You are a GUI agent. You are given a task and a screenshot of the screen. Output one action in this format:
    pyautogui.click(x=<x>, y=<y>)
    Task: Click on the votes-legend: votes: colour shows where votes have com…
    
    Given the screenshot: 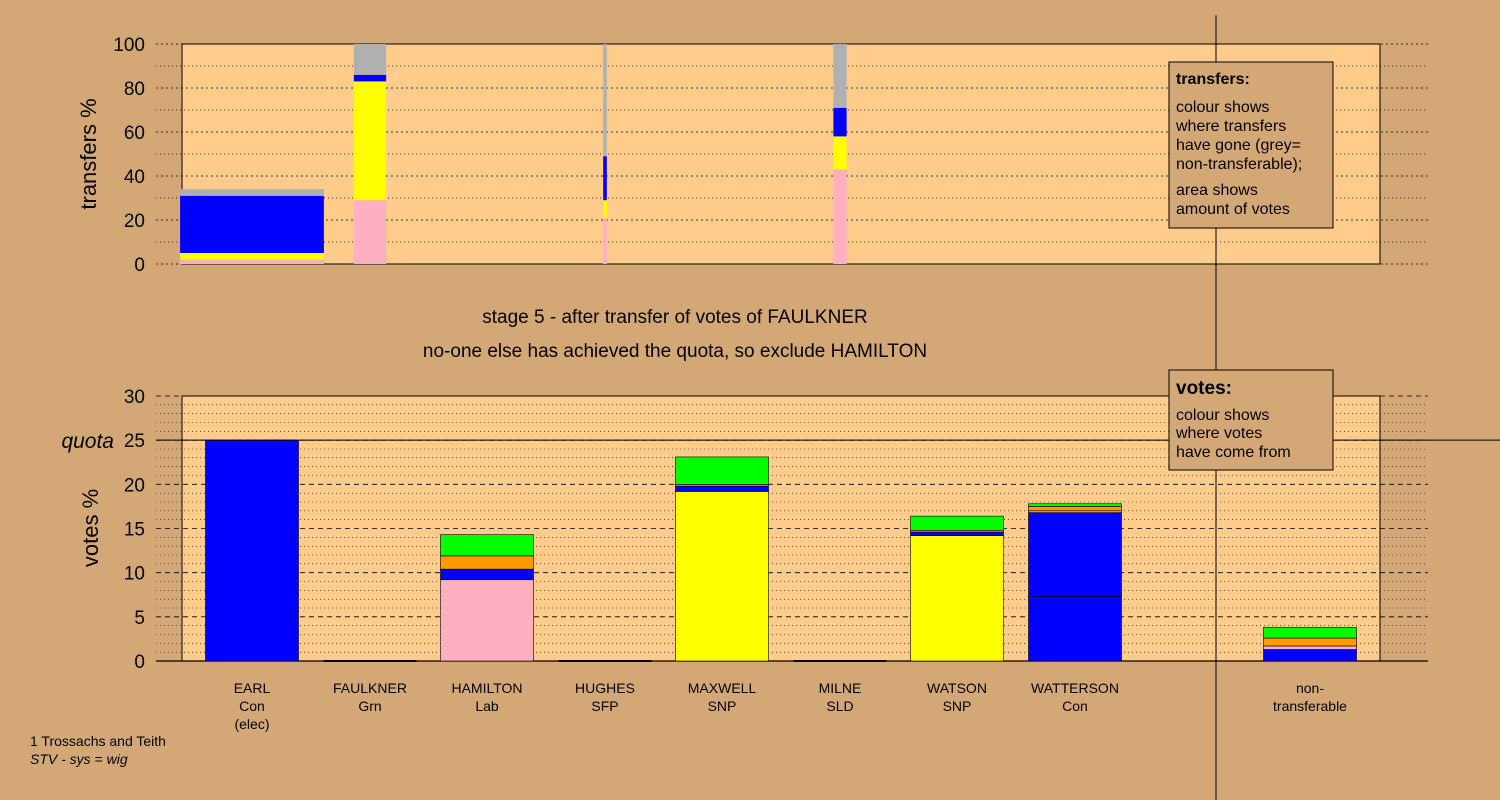 What is the action you would take?
    pyautogui.click(x=1251, y=420)
    